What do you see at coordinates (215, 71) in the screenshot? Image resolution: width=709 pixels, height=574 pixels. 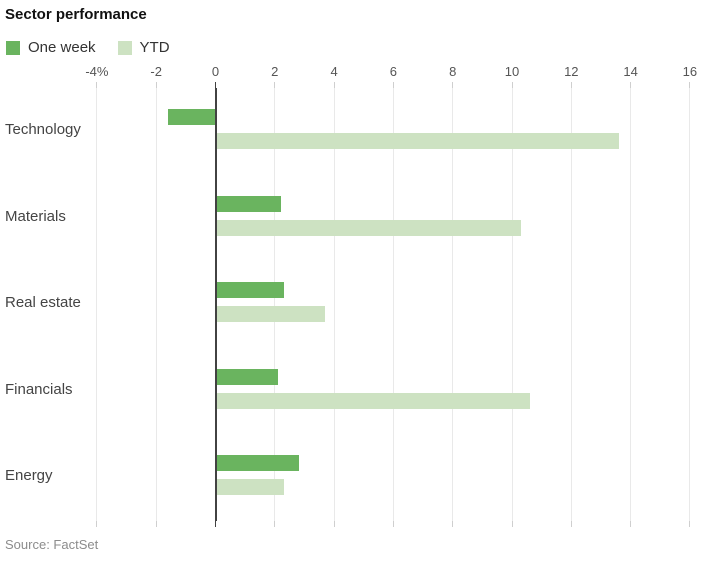 I see `x-axis-tick-label: 0` at bounding box center [215, 71].